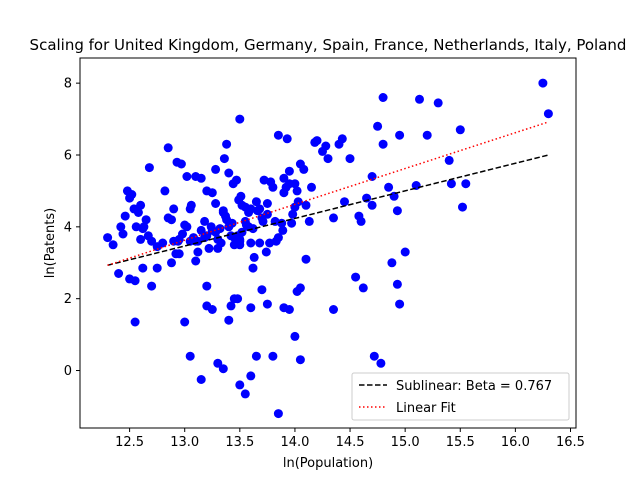  What do you see at coordinates (515, 442) in the screenshot?
I see `x-tick-label: 16.0` at bounding box center [515, 442].